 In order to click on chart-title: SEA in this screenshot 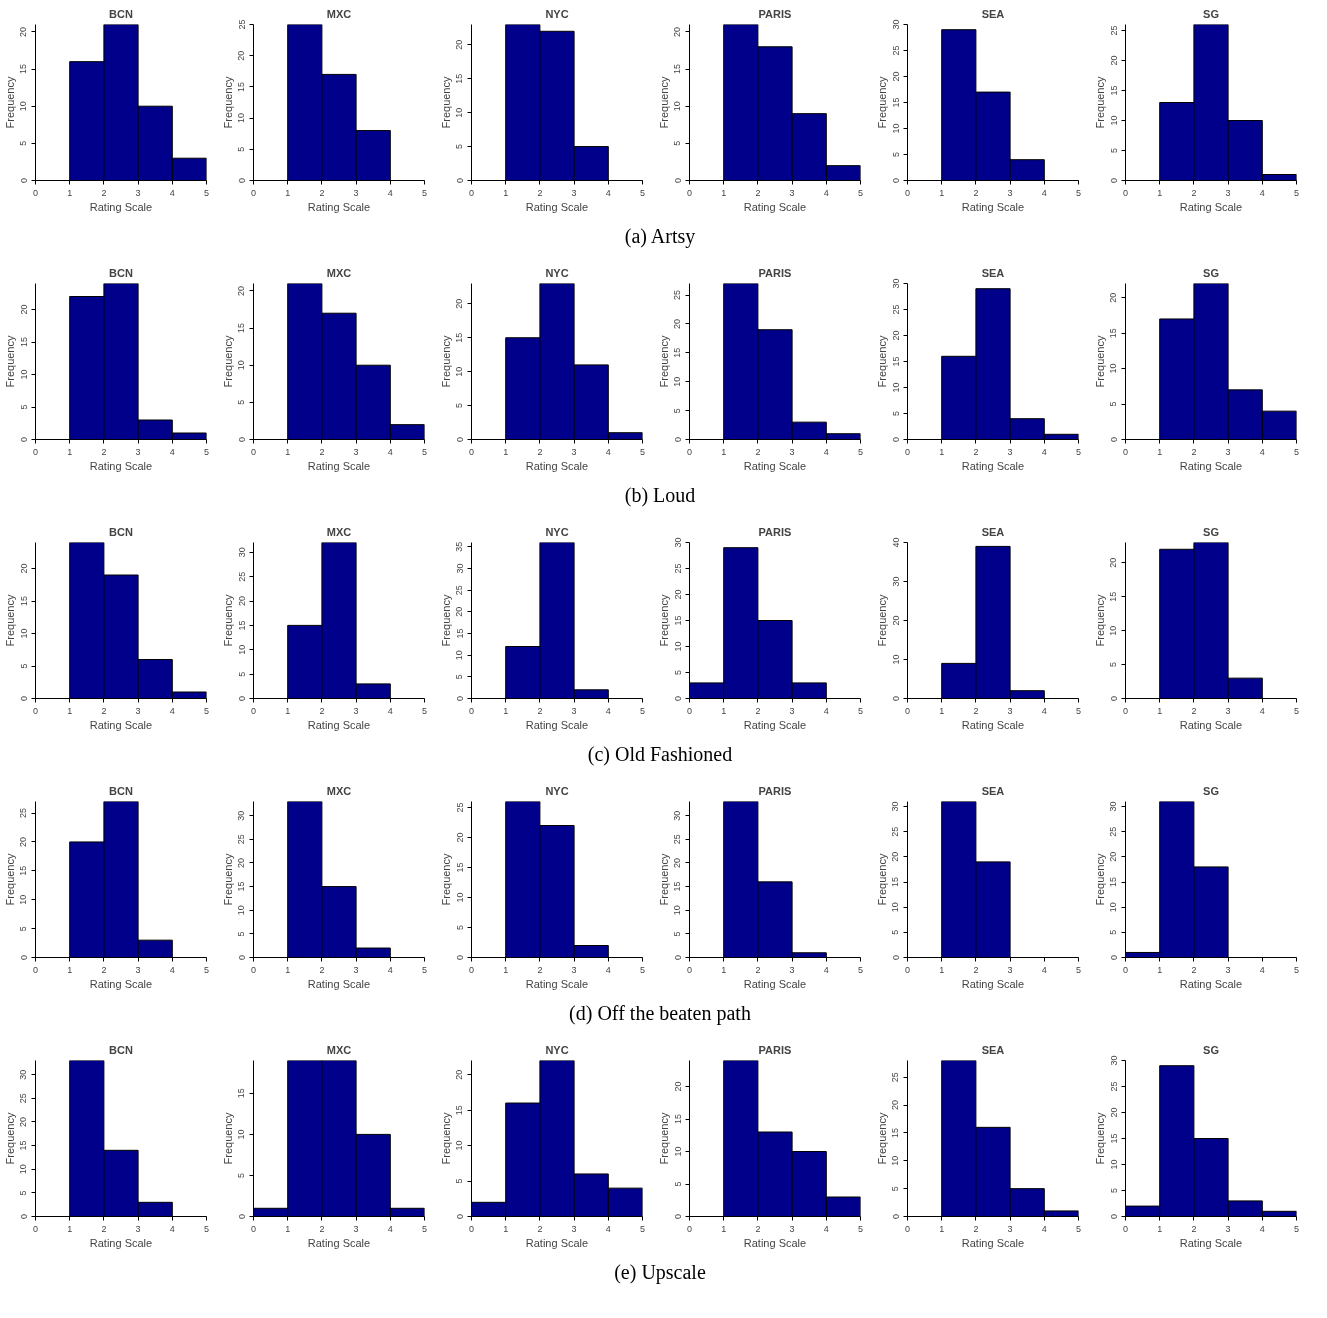, I will do `click(993, 531)`.